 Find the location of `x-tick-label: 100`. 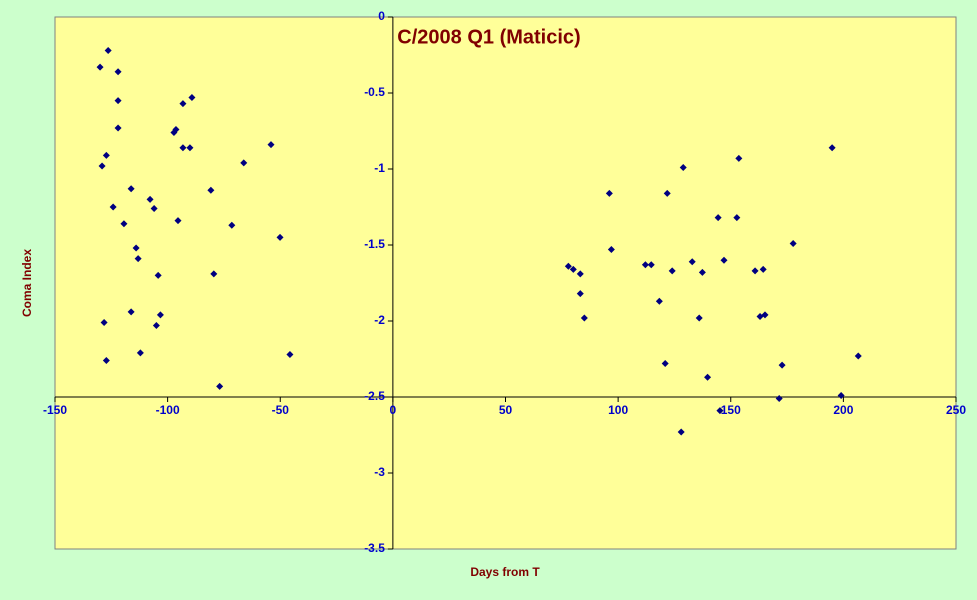

x-tick-label: 100 is located at coordinates (618, 410).